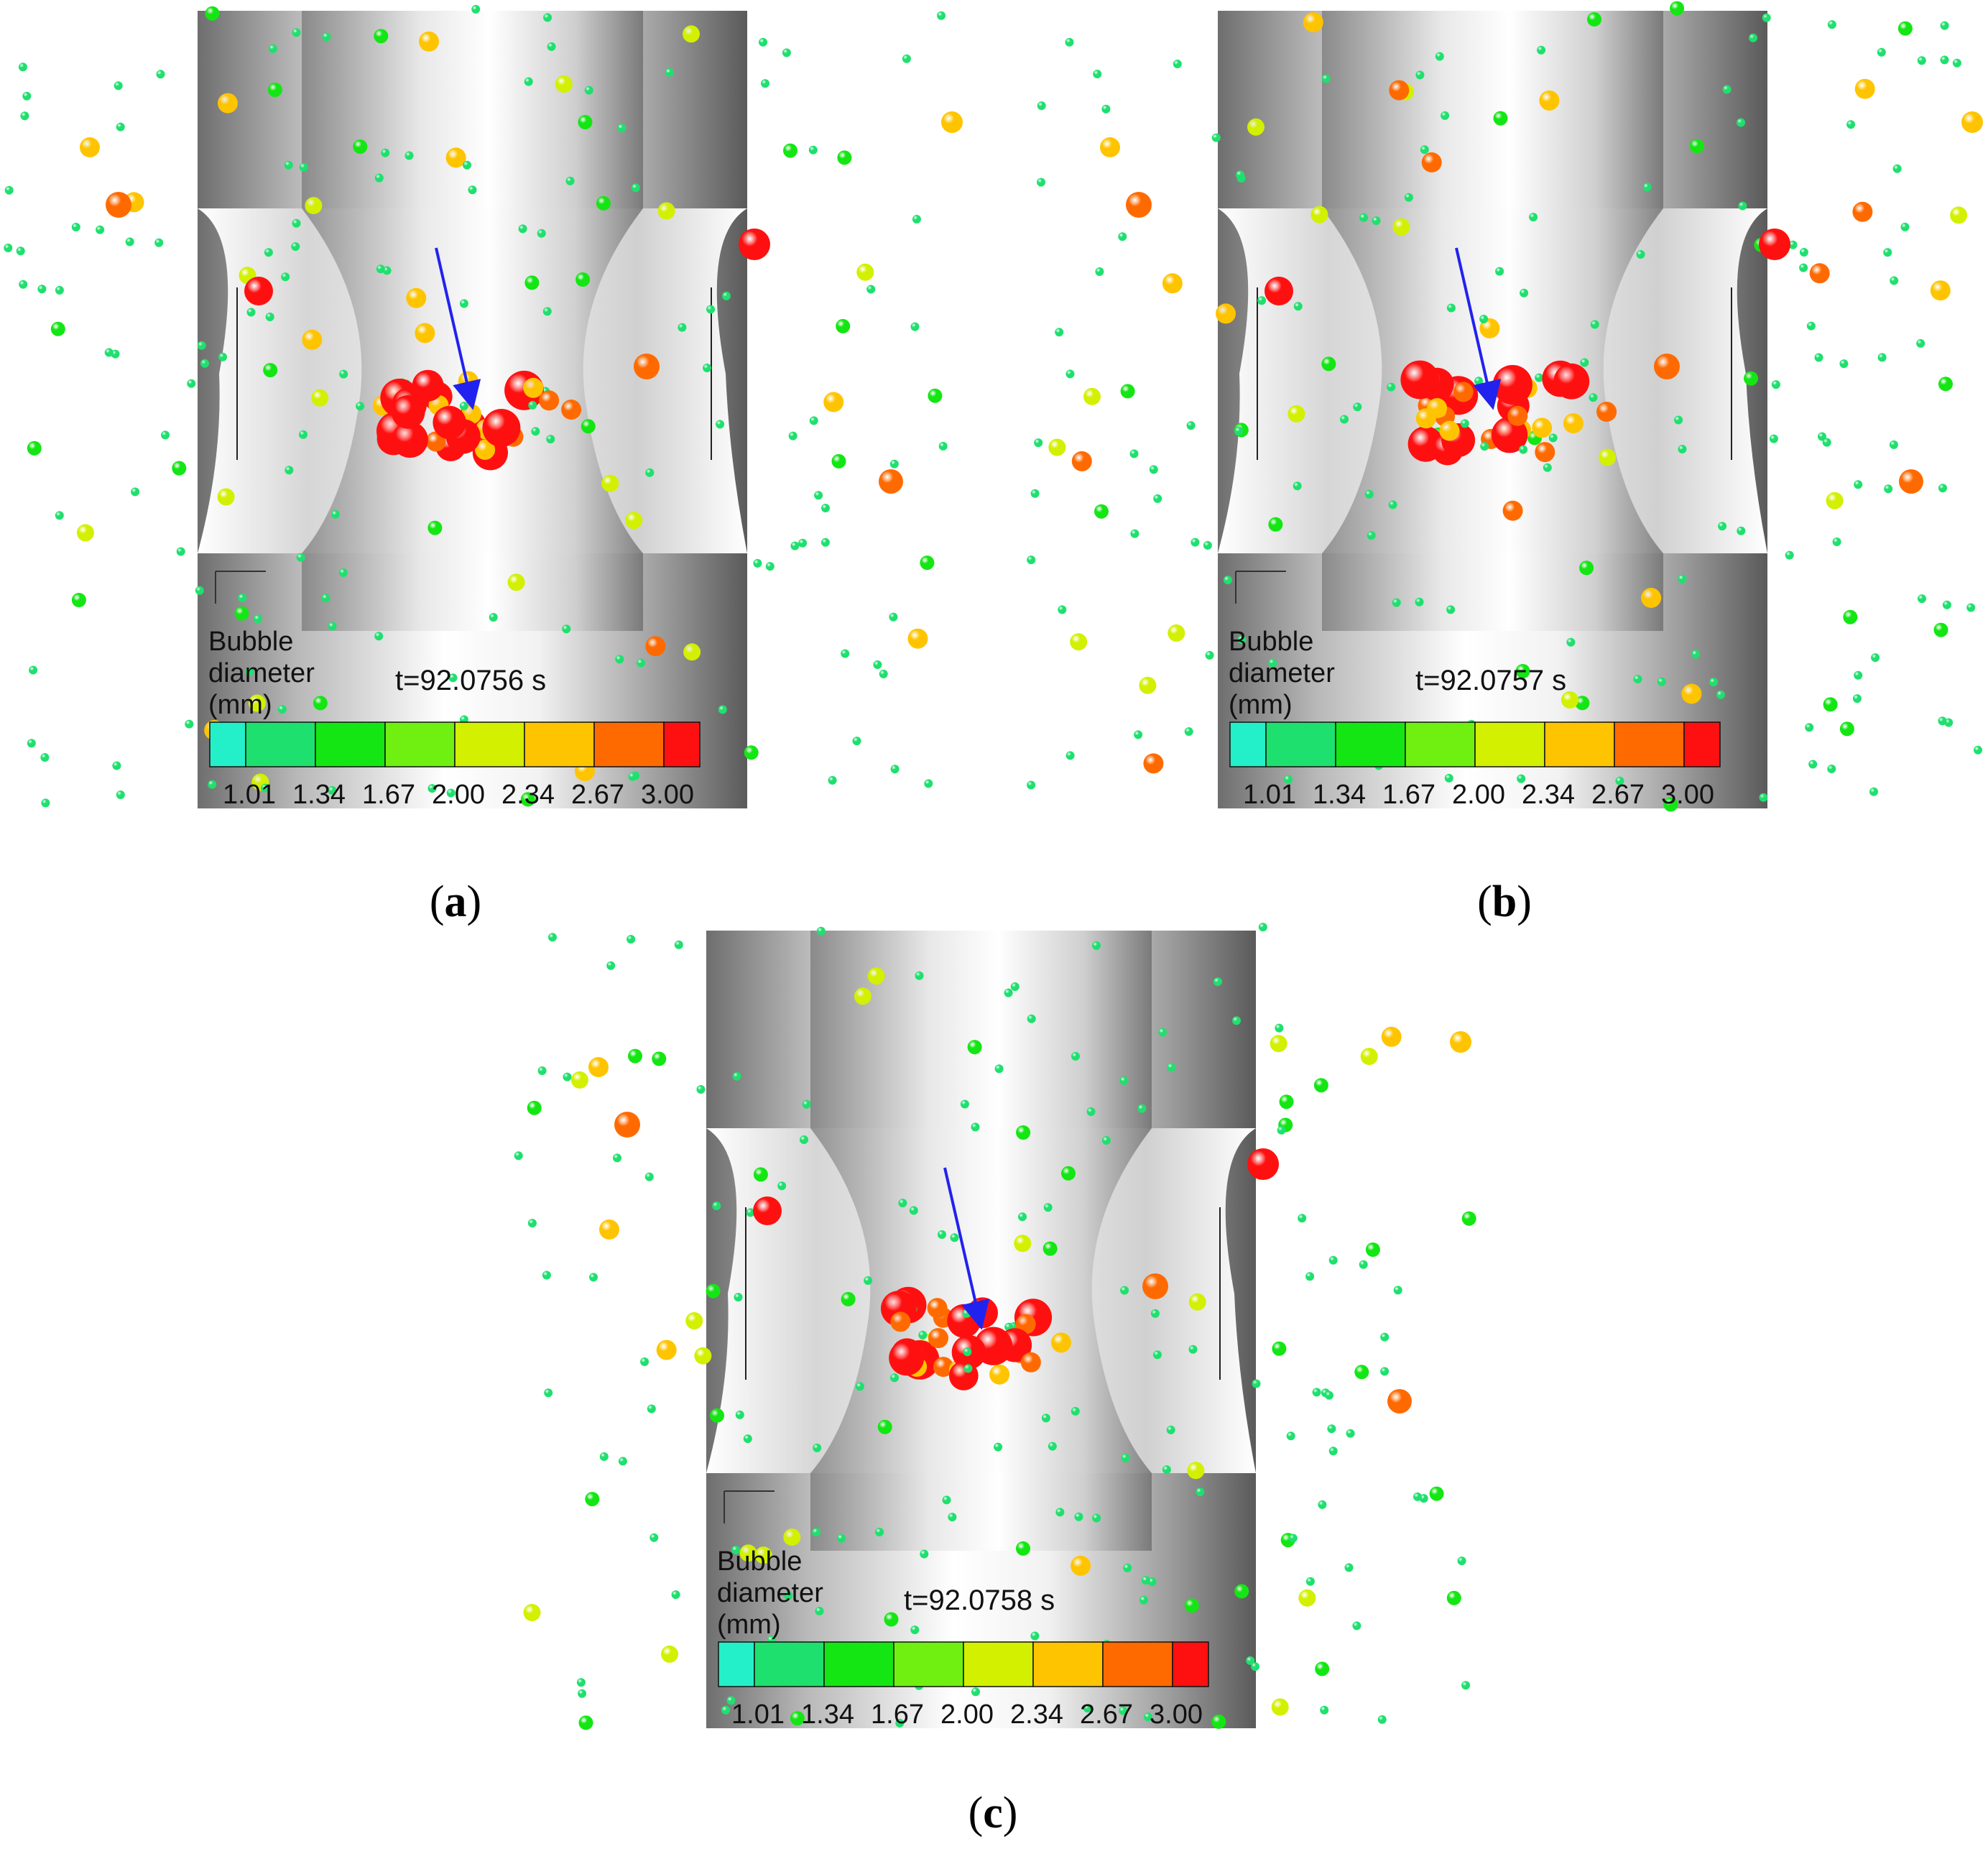 The image size is (1988, 1854). What do you see at coordinates (1491, 680) in the screenshot?
I see `time-stamp: t=92.0757 s` at bounding box center [1491, 680].